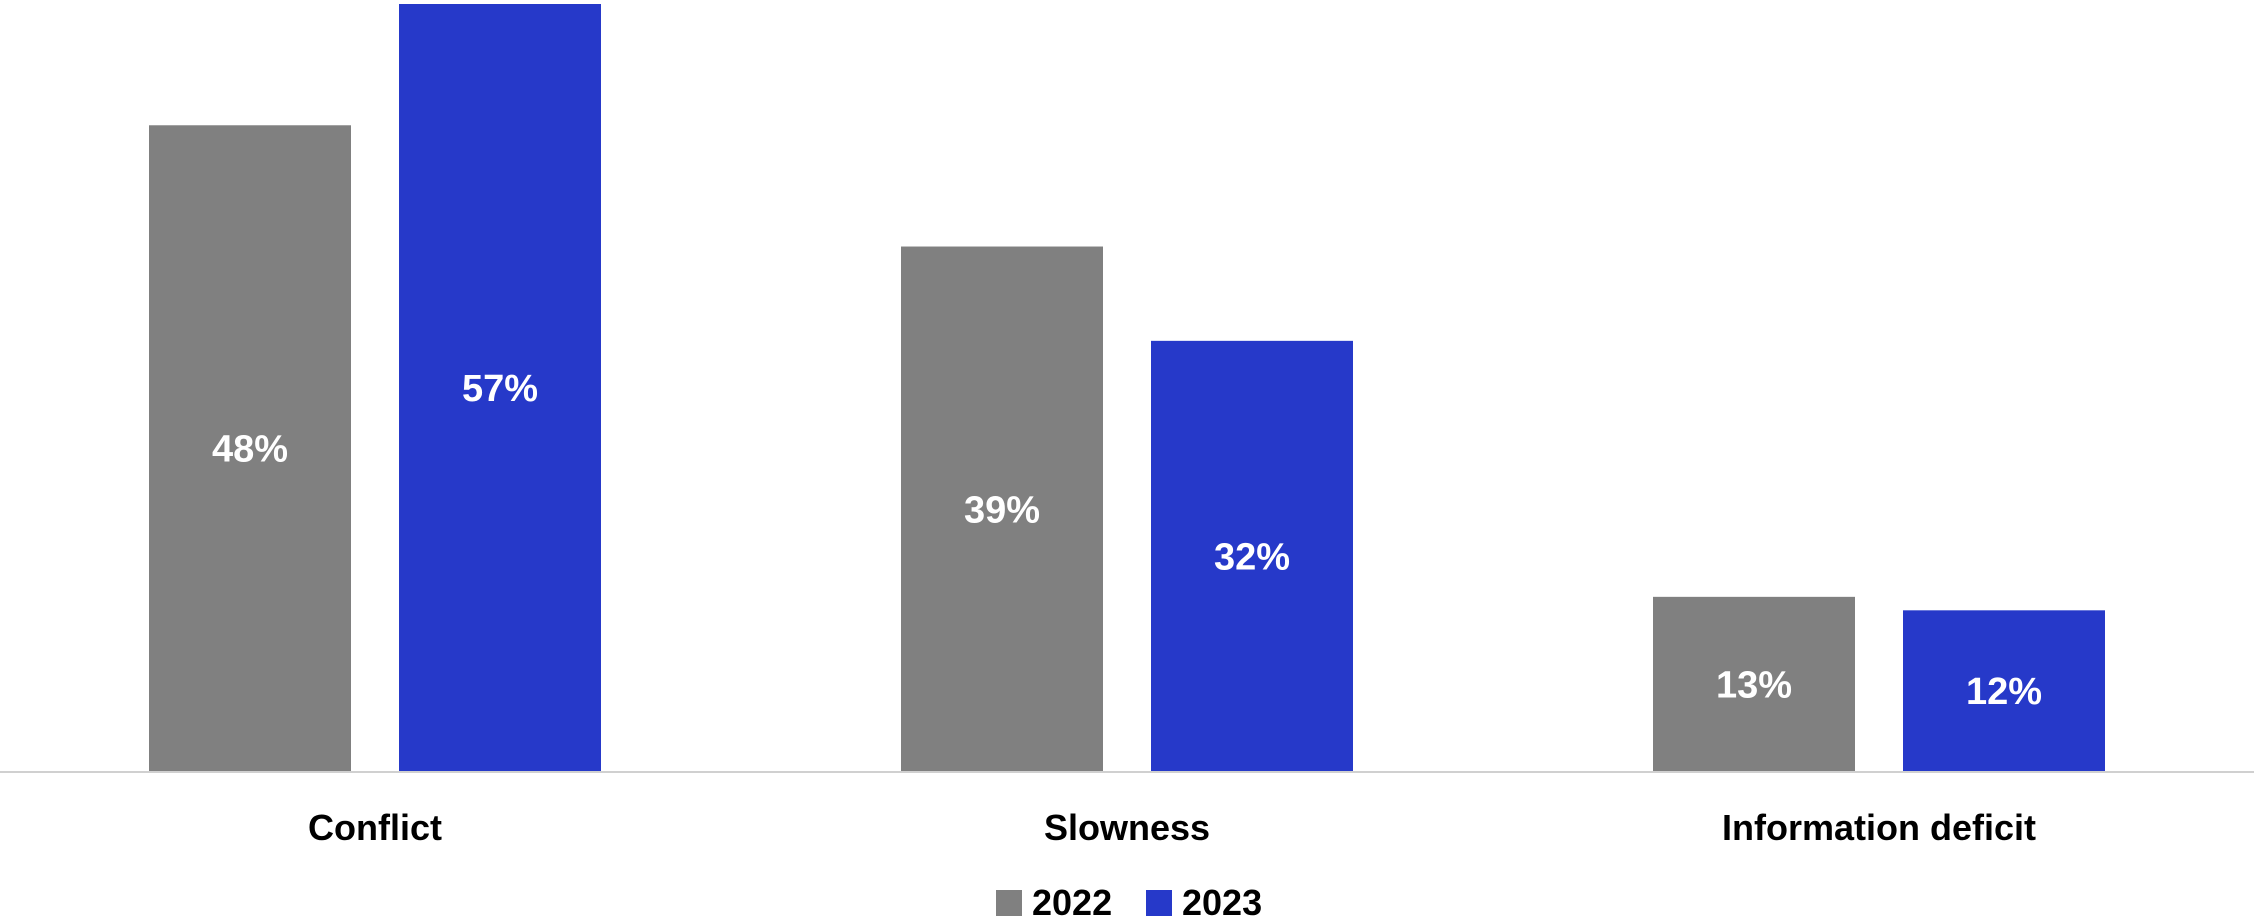 This screenshot has width=2254, height=918. Describe the element at coordinates (1222, 900) in the screenshot. I see `legend-label-2023: 2023` at that location.